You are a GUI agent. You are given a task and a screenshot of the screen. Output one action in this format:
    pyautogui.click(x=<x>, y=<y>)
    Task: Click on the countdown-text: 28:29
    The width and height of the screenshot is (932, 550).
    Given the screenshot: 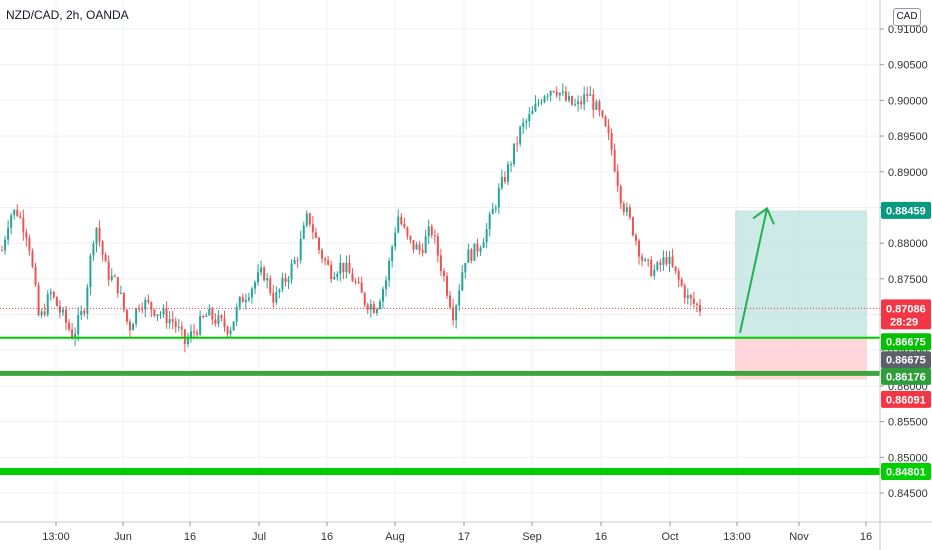 What is the action you would take?
    pyautogui.click(x=904, y=322)
    